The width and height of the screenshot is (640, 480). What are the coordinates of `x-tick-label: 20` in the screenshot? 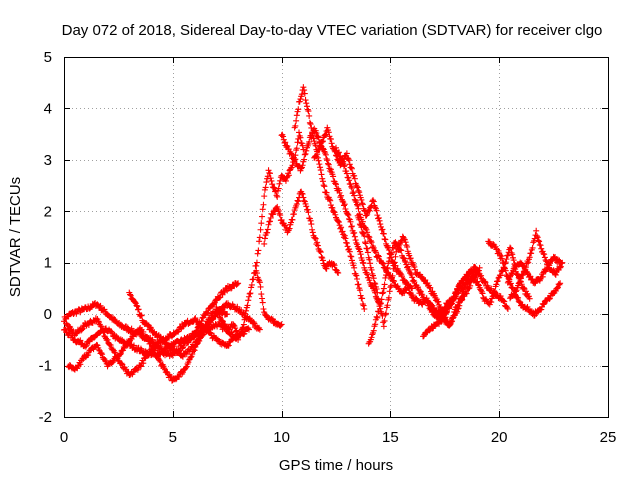 It's located at (499, 437).